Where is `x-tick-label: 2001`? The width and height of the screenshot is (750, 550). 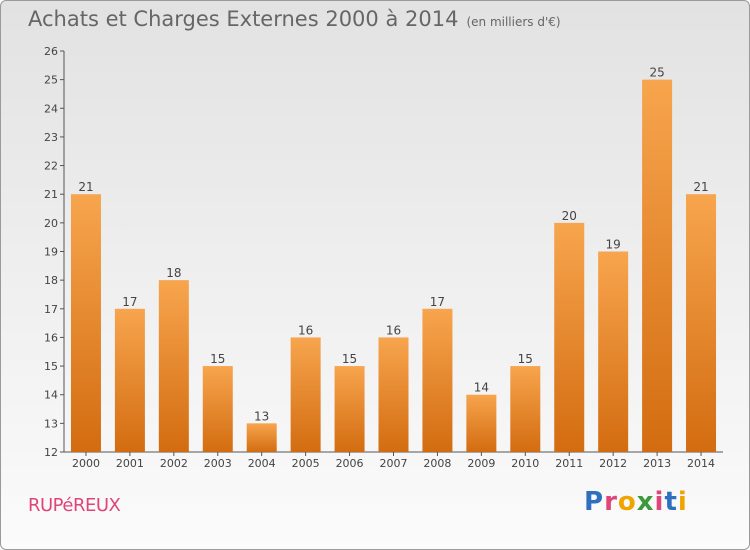
x-tick-label: 2001 is located at coordinates (130, 463).